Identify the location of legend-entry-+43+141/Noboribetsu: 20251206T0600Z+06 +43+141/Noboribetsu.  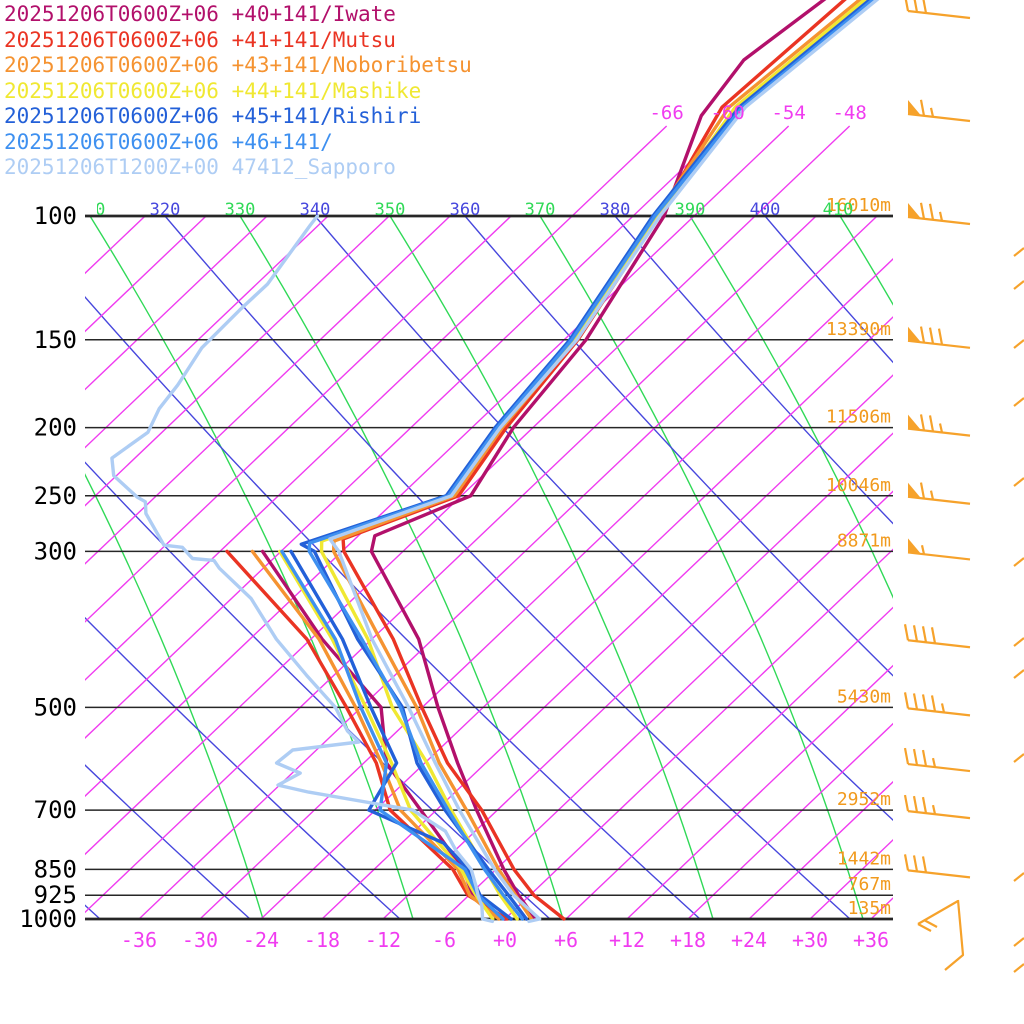
(238, 66).